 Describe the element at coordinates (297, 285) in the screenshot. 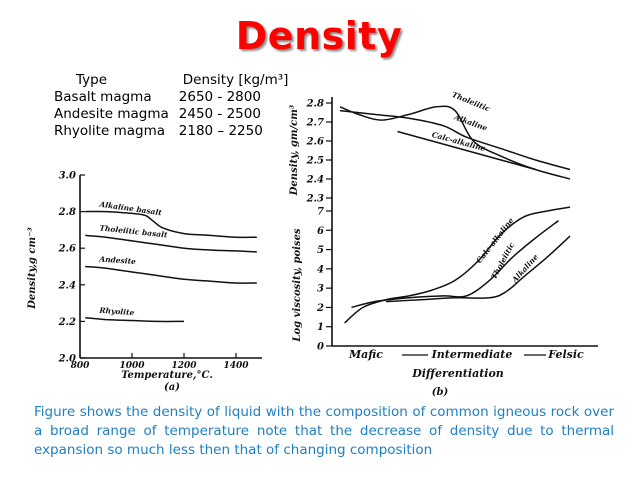

I see `chart-b-ylabel-bottom: Log viscosity, poises` at that location.